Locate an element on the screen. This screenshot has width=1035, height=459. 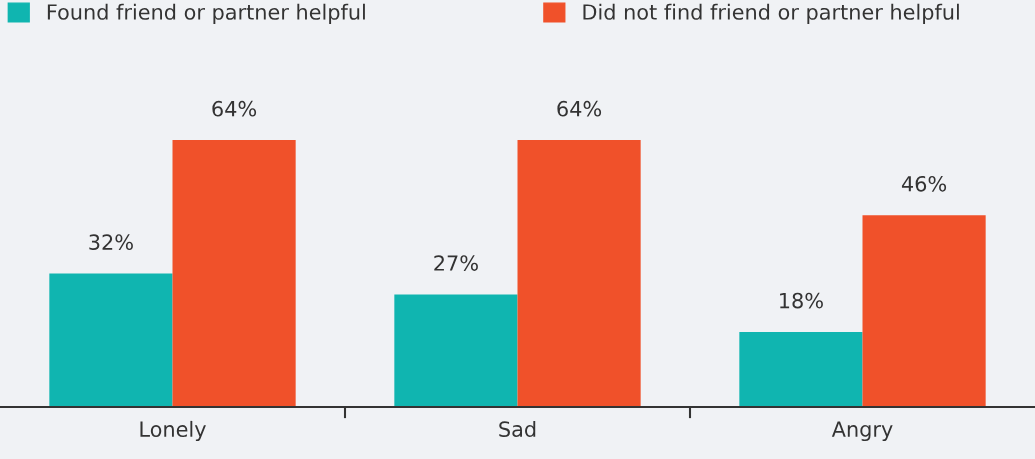
legend-label: Did not find friend or partner helpful is located at coordinates (771, 13).